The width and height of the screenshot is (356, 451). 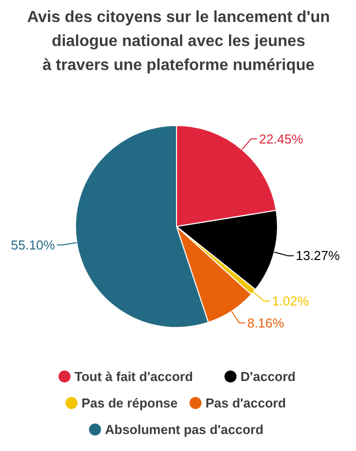 What do you see at coordinates (318, 256) in the screenshot?
I see `data-label: 13.27%` at bounding box center [318, 256].